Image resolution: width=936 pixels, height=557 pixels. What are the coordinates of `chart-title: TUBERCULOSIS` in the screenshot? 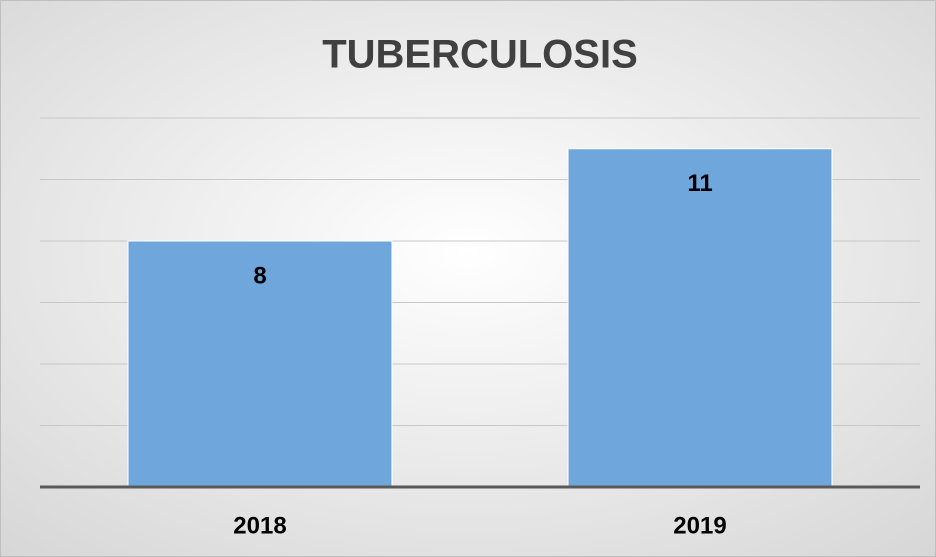 It's located at (480, 55).